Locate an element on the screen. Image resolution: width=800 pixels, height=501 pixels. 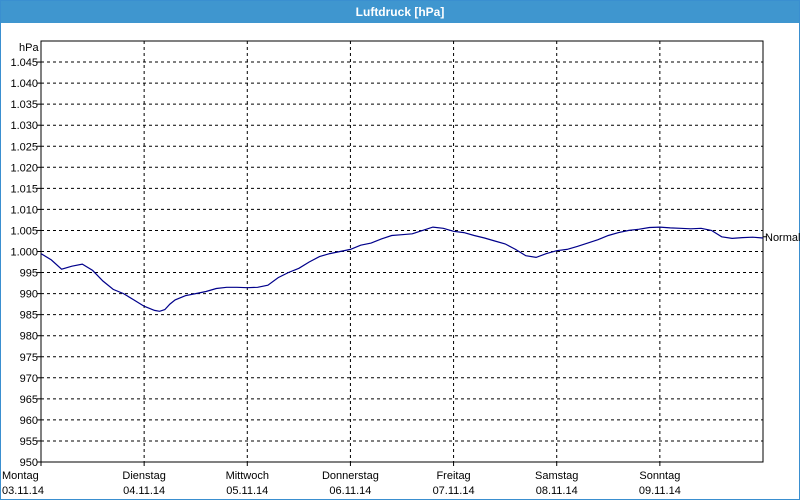
x-tick-day-label: Montag is located at coordinates (20, 476).